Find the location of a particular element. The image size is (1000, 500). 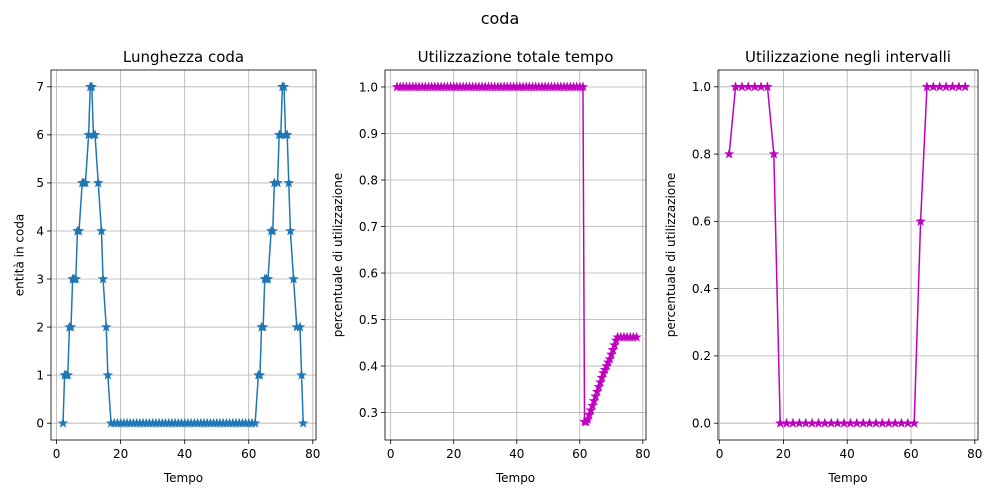

y-tick-label: 0.0 is located at coordinates (701, 423).